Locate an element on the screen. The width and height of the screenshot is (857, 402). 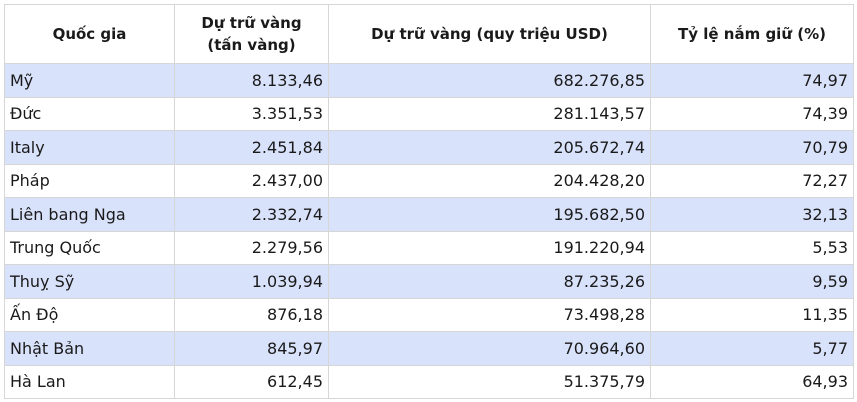
cell-usd: 281.143,57 is located at coordinates (489, 113).